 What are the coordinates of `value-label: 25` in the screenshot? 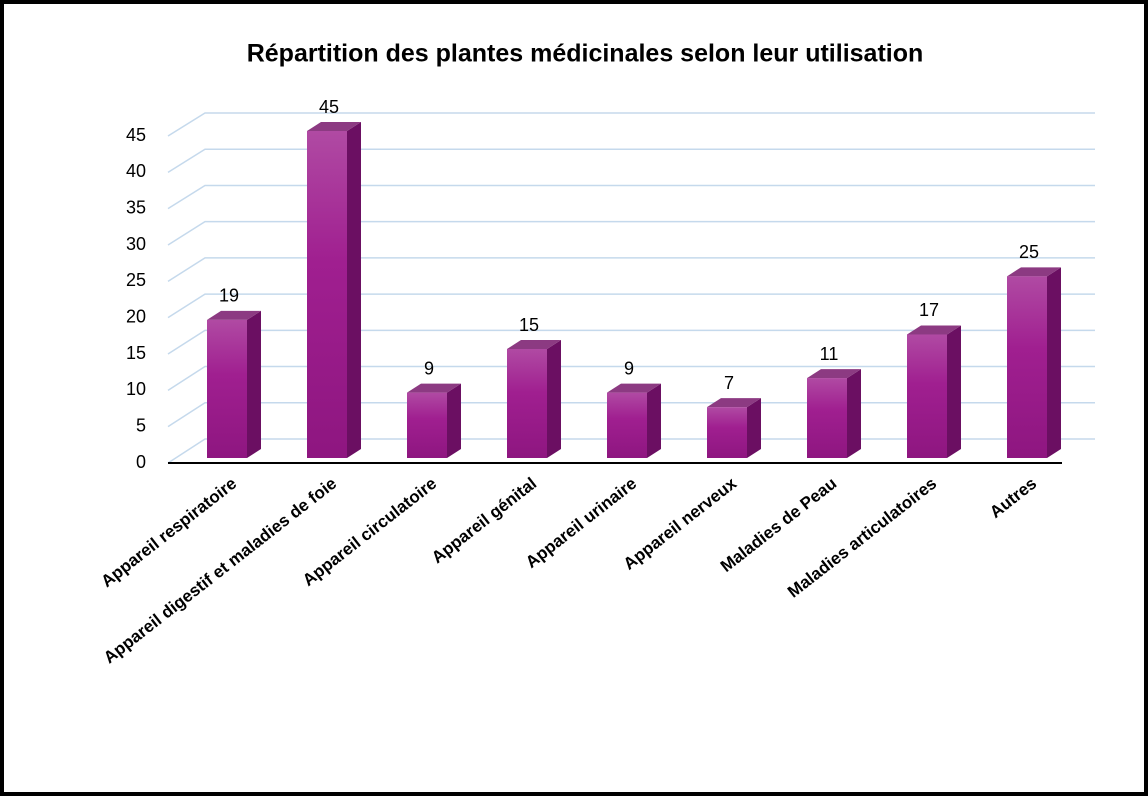 It's located at (1029, 252).